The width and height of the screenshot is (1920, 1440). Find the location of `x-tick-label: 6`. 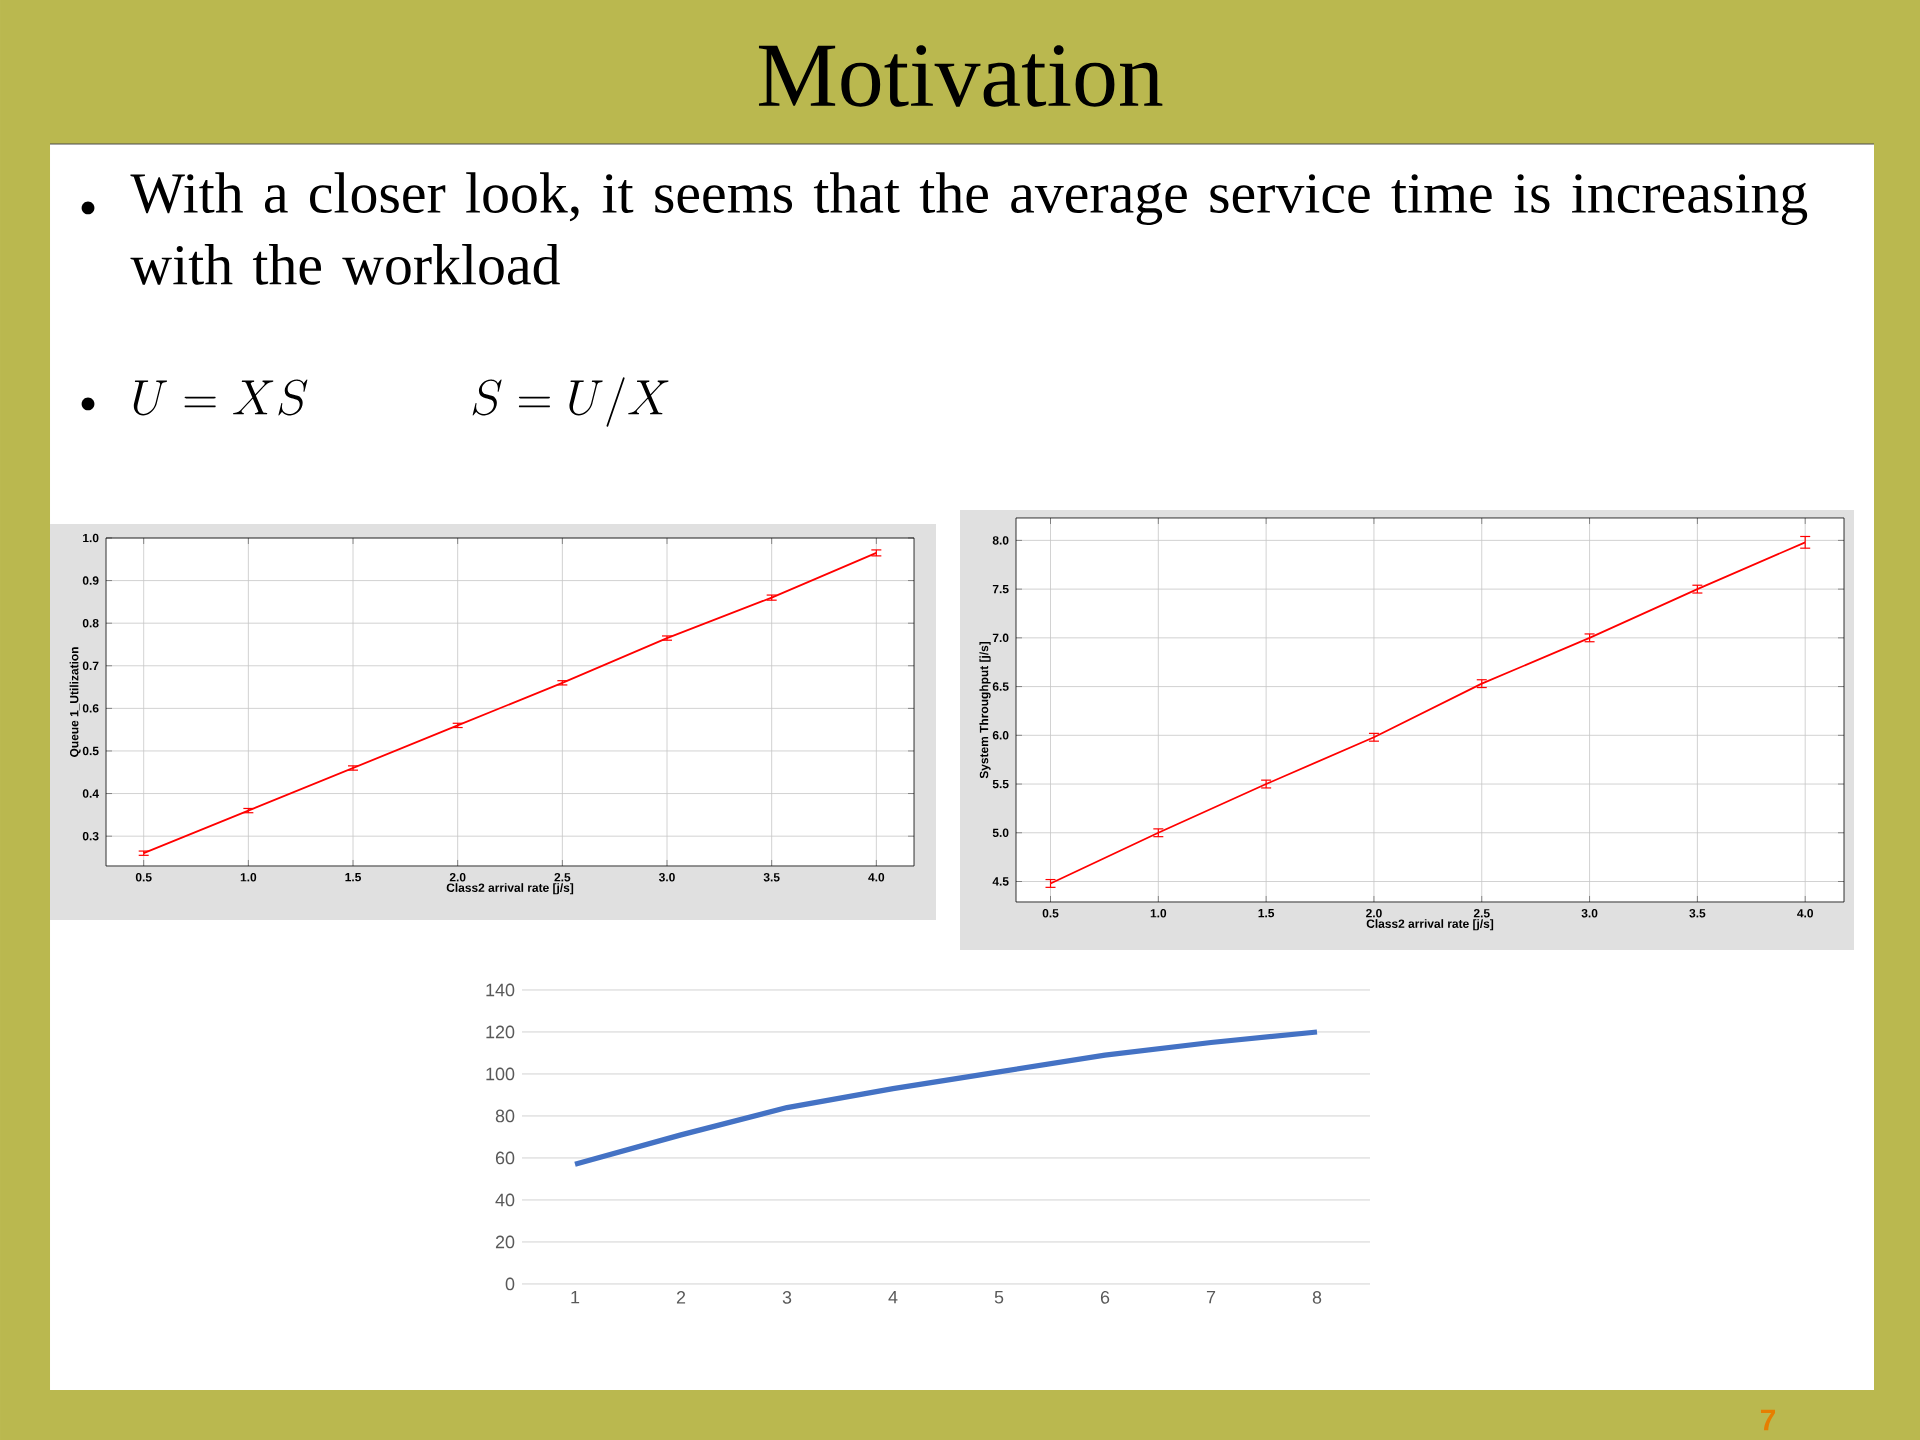

x-tick-label: 6 is located at coordinates (1105, 1297).